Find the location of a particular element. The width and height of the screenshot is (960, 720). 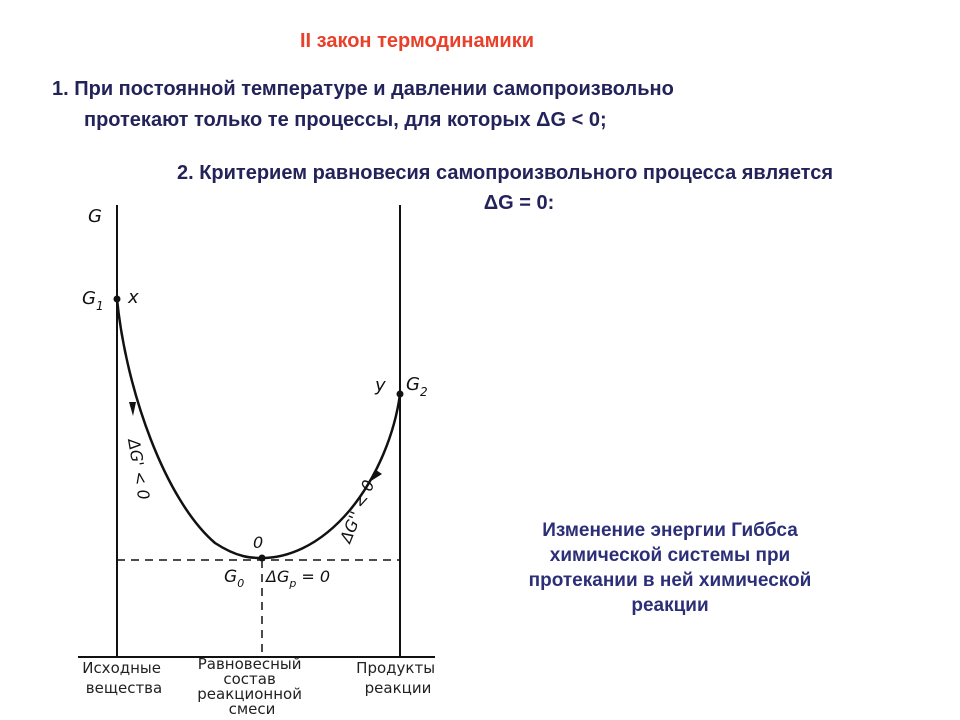

dg-double-prime-label: ΔG'' < 0 is located at coordinates (356, 512).